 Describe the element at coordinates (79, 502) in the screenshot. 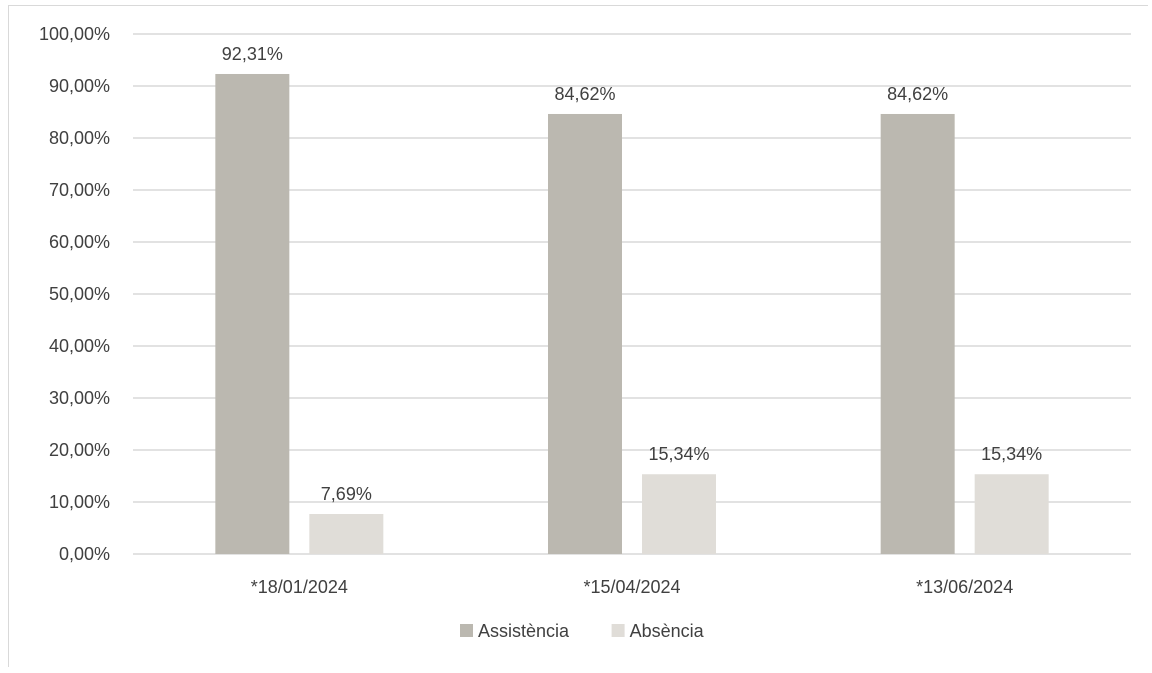

I see `y-tick-label: 10,00%` at that location.